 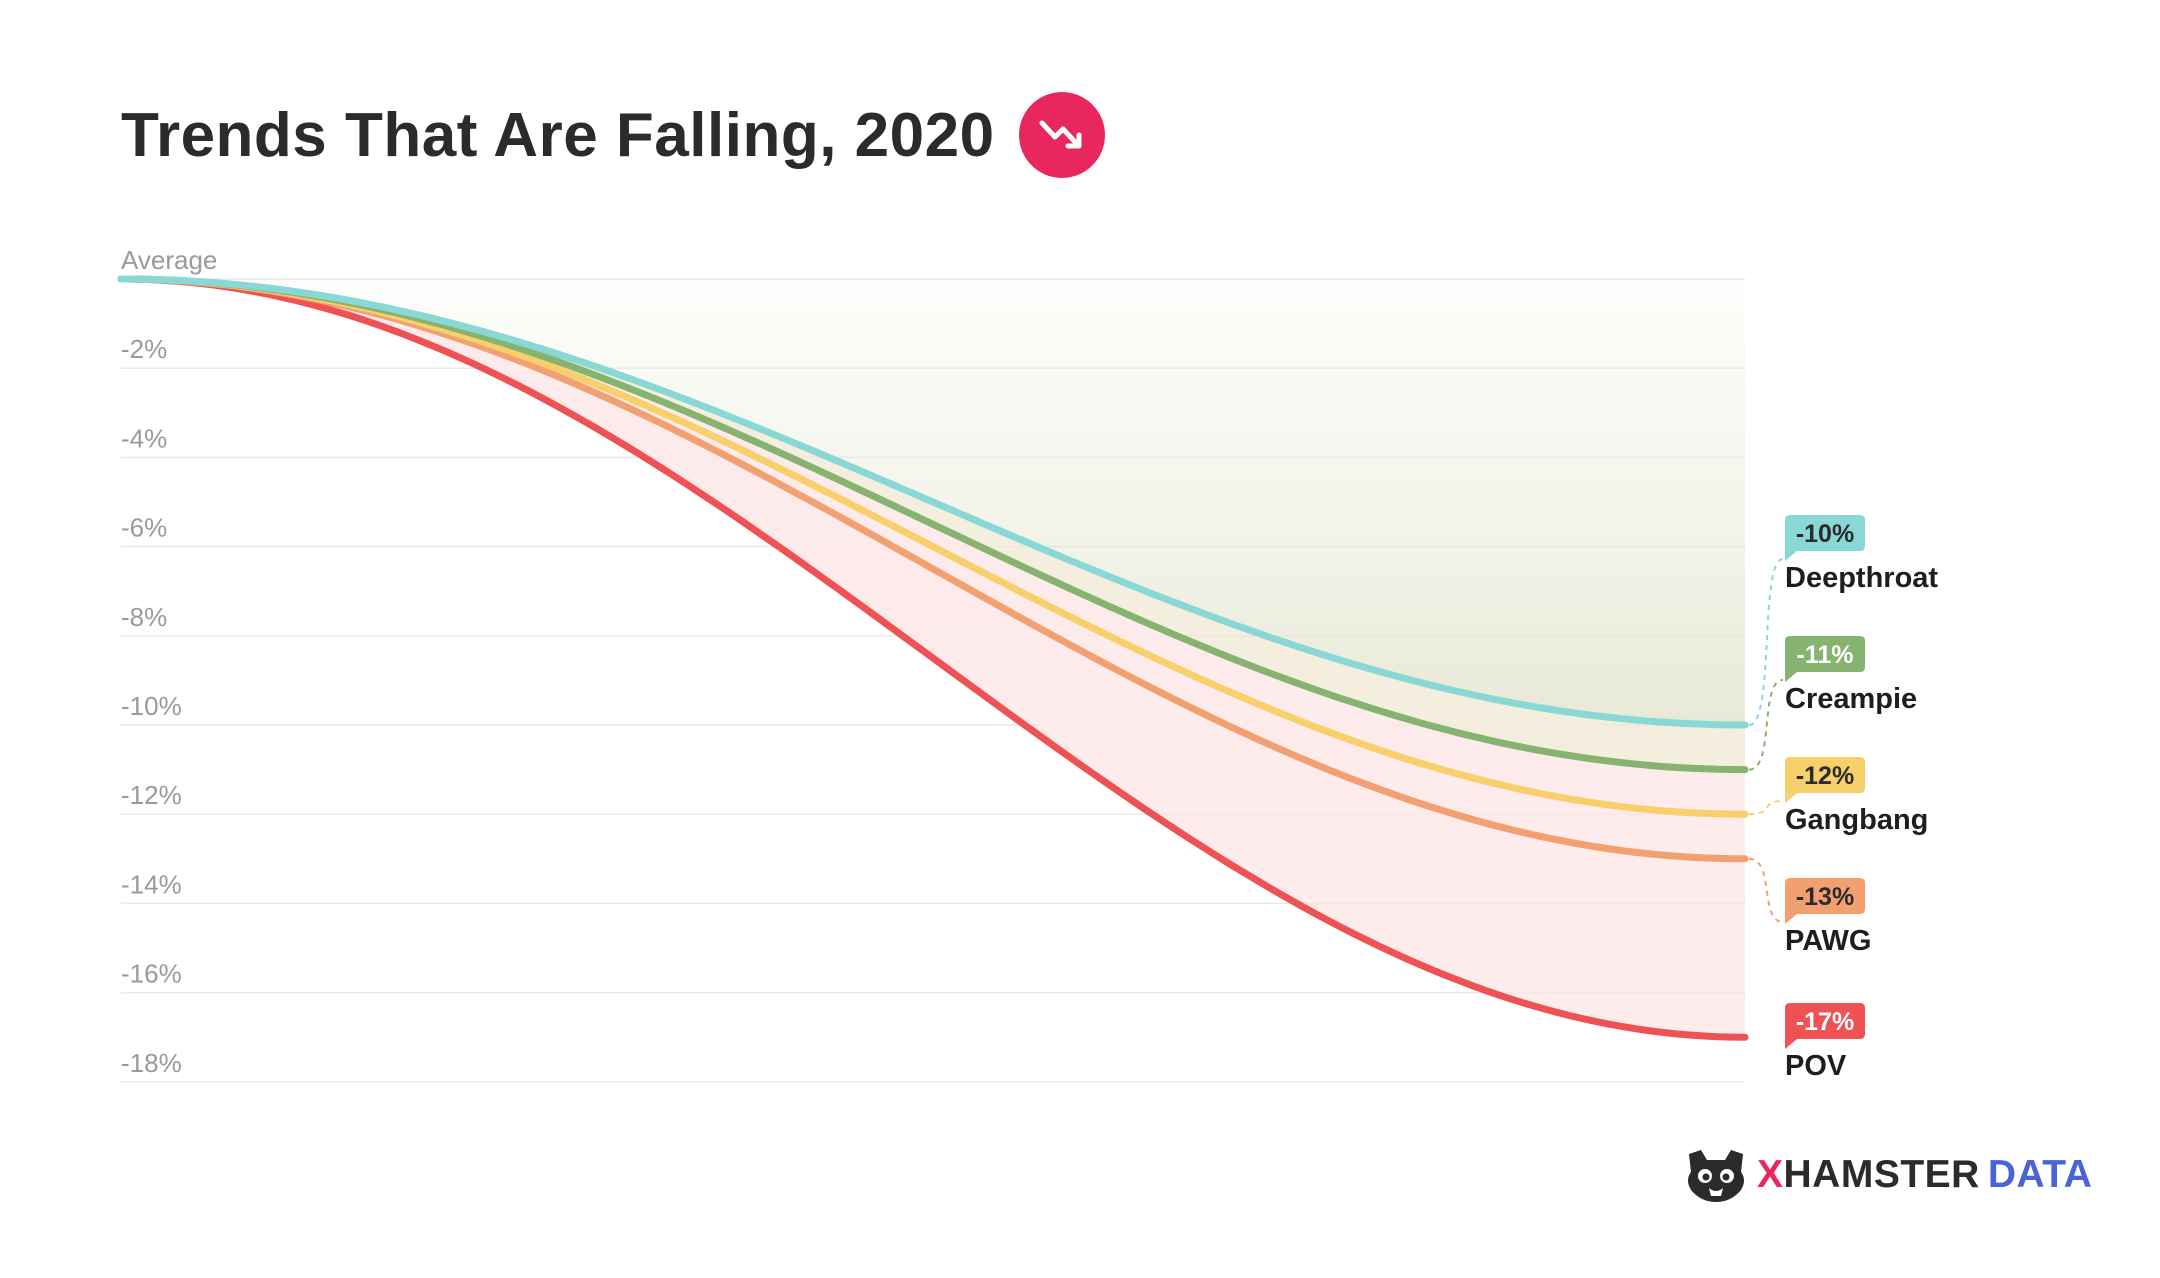 I want to click on label-percent: -13%, so click(x=1825, y=897).